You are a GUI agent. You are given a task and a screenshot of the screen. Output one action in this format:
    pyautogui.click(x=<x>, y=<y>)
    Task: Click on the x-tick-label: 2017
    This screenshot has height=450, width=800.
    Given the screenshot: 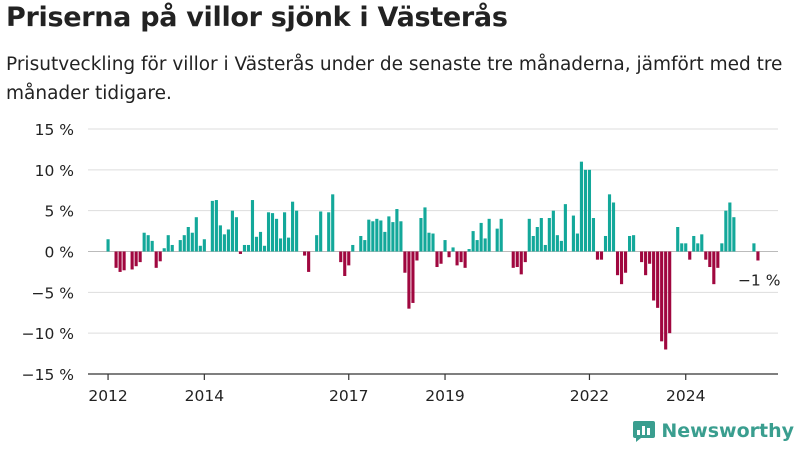 What is the action you would take?
    pyautogui.click(x=348, y=396)
    